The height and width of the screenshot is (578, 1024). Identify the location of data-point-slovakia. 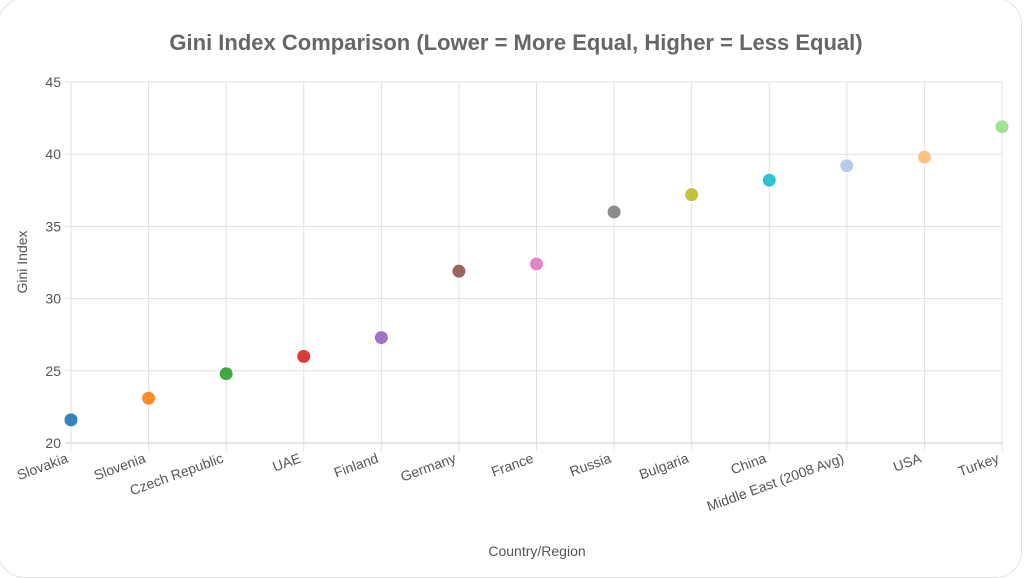
(71, 420).